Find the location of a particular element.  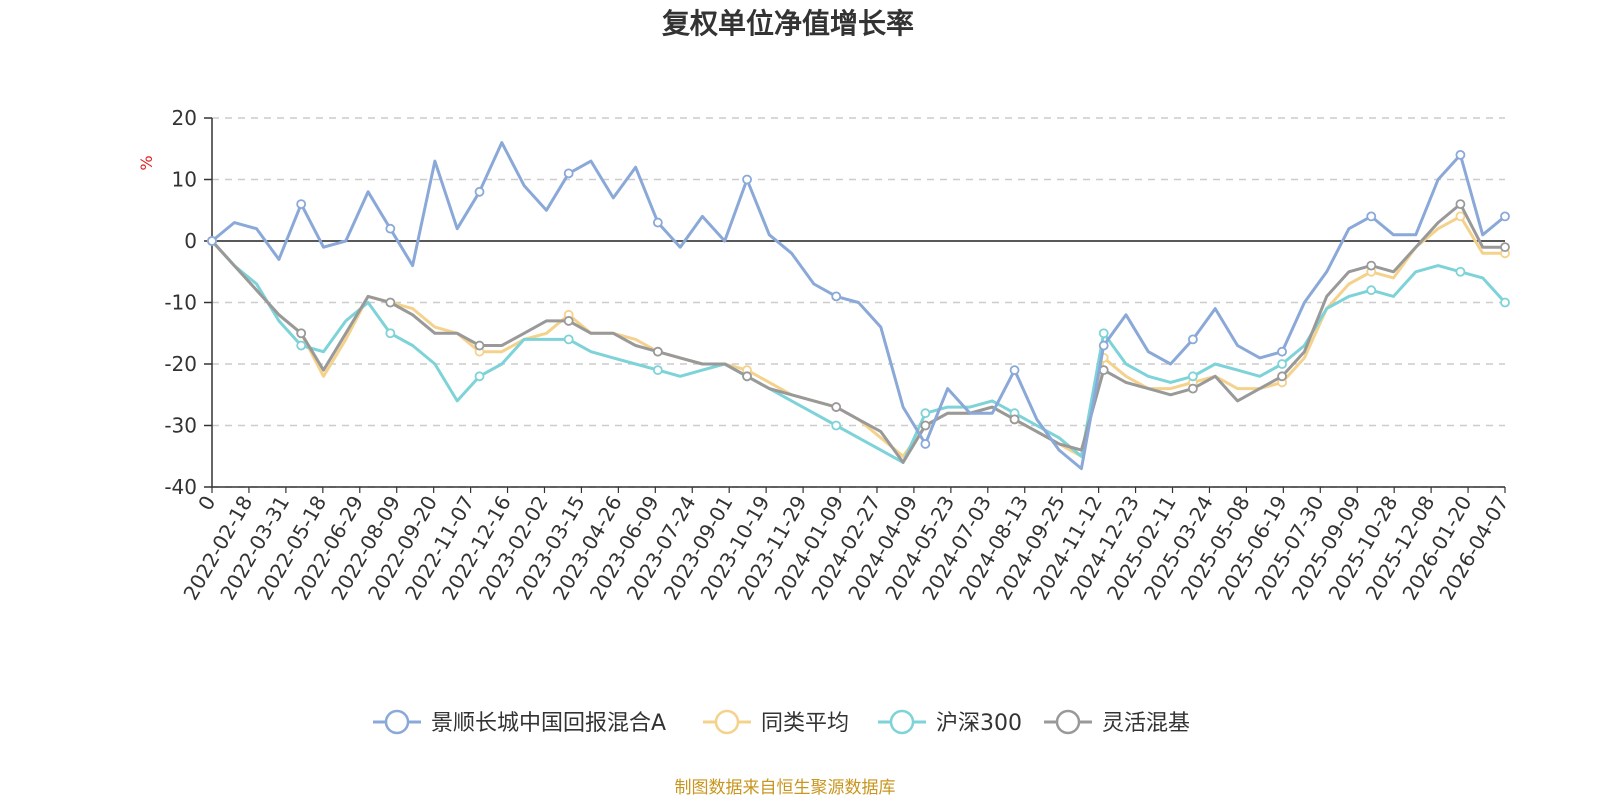

y-tick-label: 0 is located at coordinates (190, 241).